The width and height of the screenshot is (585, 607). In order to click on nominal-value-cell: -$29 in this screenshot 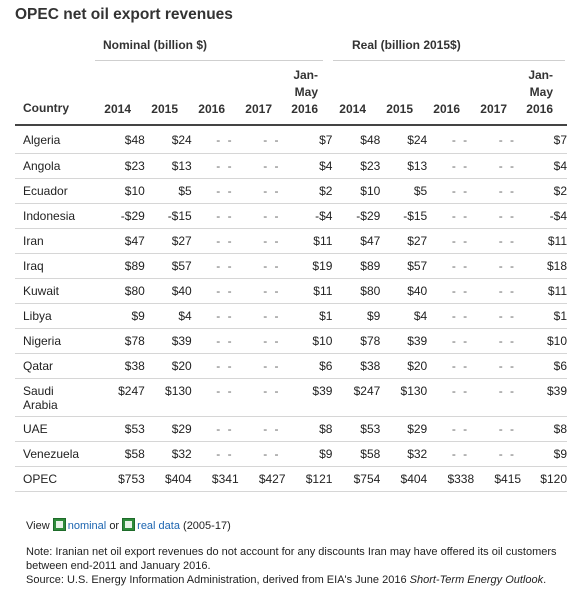, I will do `click(122, 216)`.